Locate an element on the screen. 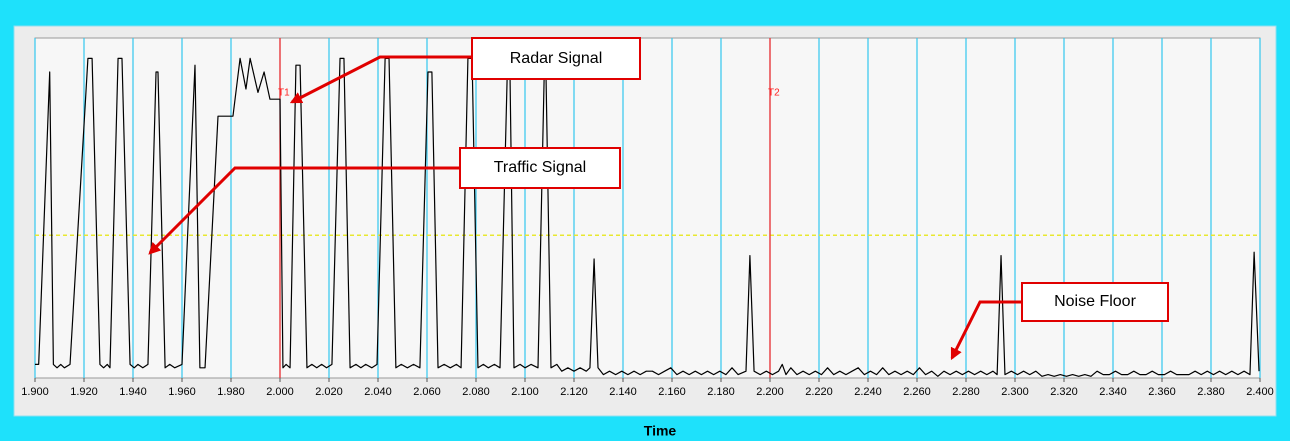 This screenshot has height=441, width=1290. x-tick-label: 1.940 is located at coordinates (133, 392).